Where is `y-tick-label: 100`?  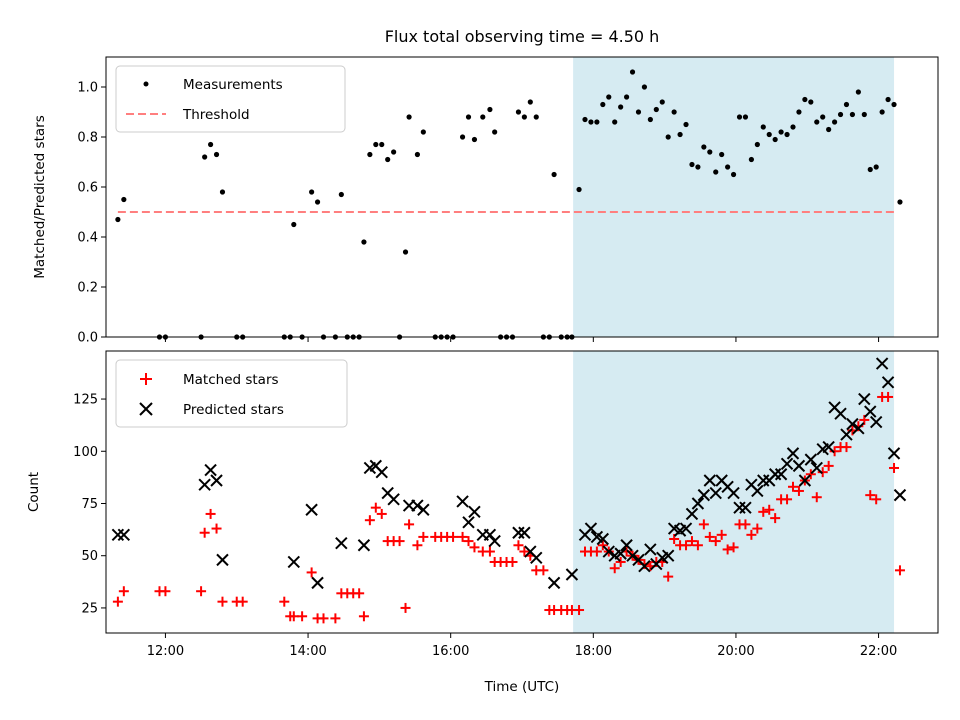 y-tick-label: 100 is located at coordinates (85, 452).